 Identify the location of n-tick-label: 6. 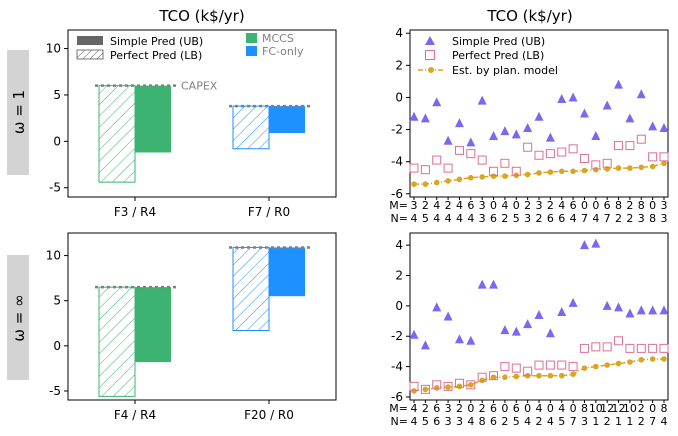
(436, 421).